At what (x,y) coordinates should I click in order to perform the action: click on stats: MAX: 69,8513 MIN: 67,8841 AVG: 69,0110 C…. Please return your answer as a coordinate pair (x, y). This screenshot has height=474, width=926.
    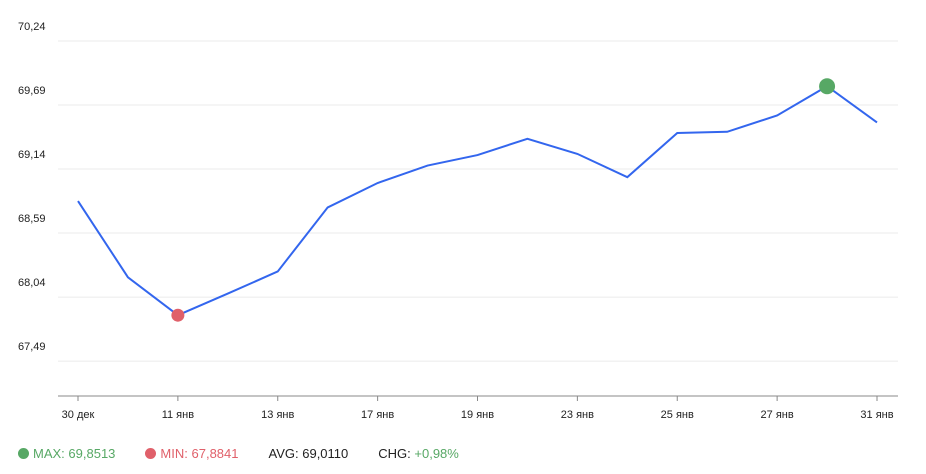
    Looking at the image, I should click on (238, 453).